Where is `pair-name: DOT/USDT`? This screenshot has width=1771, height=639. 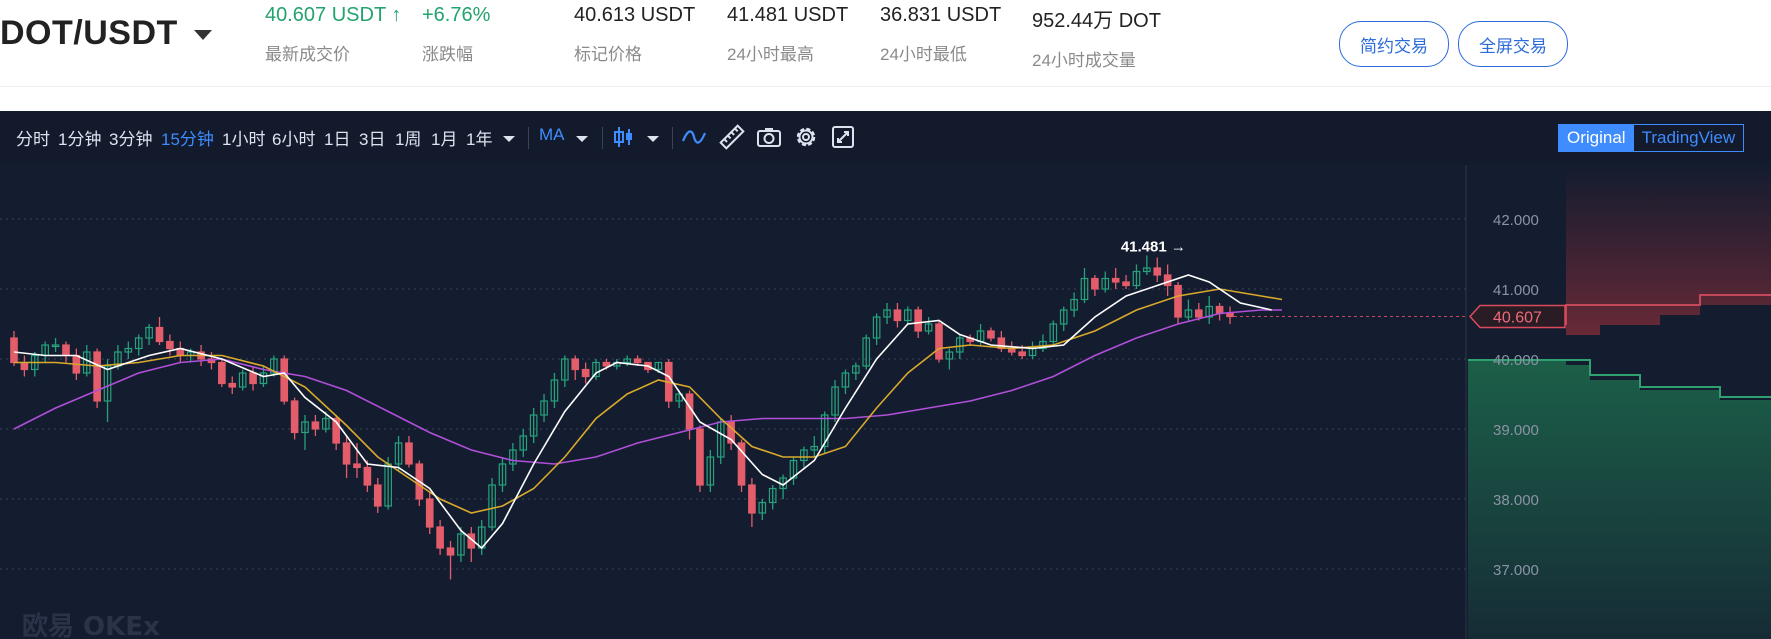 pair-name: DOT/USDT is located at coordinates (89, 32).